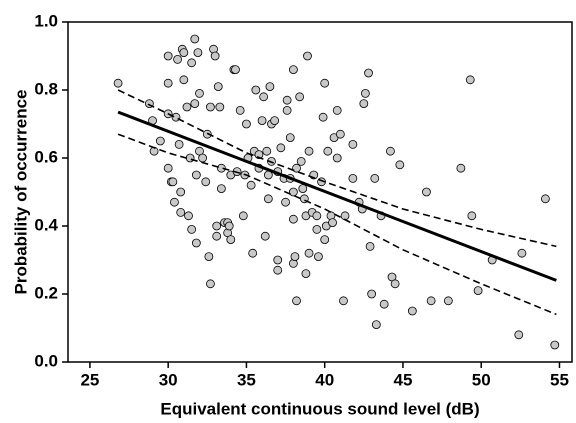 This screenshot has height=423, width=576. I want to click on x-tick-label: 35, so click(246, 379).